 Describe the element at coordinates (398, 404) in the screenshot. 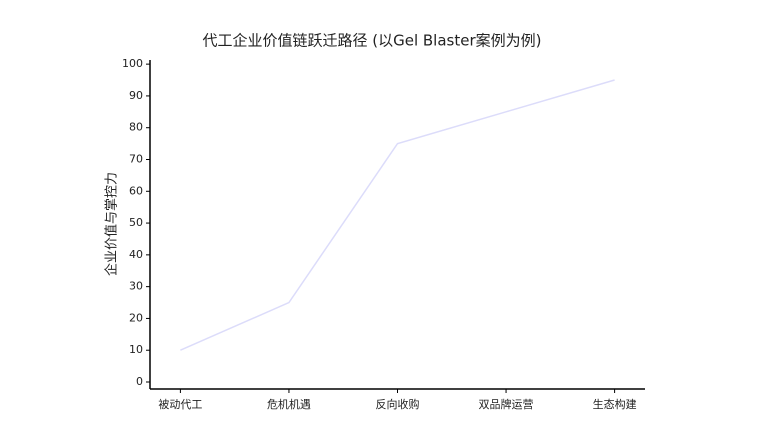

I see `x-tick-label: 反向收购` at that location.